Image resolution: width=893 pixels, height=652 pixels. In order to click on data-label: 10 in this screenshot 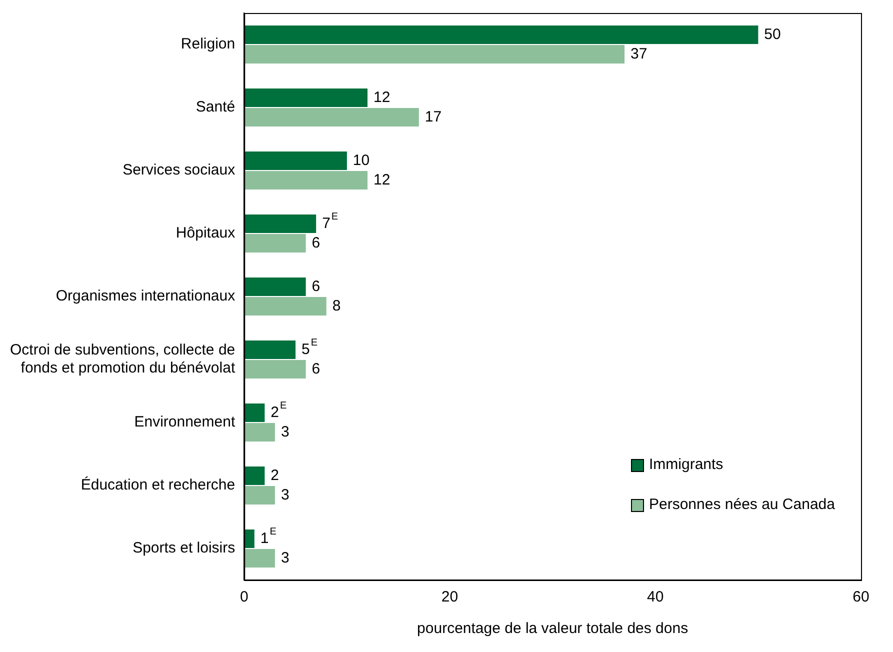, I will do `click(361, 160)`.